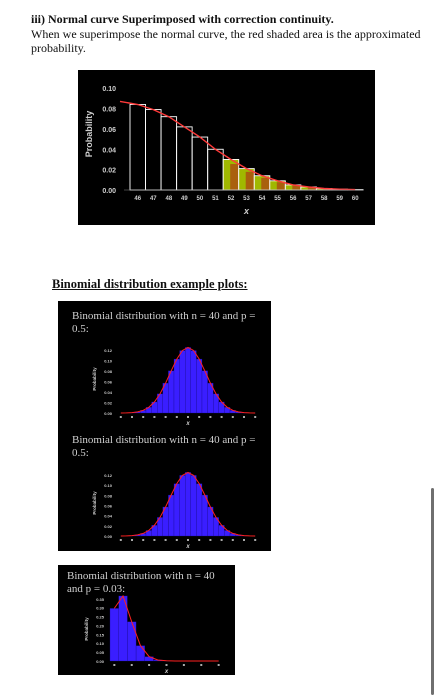 This screenshot has height=700, width=439. I want to click on y-tick-label: 0.30, so click(100, 608).